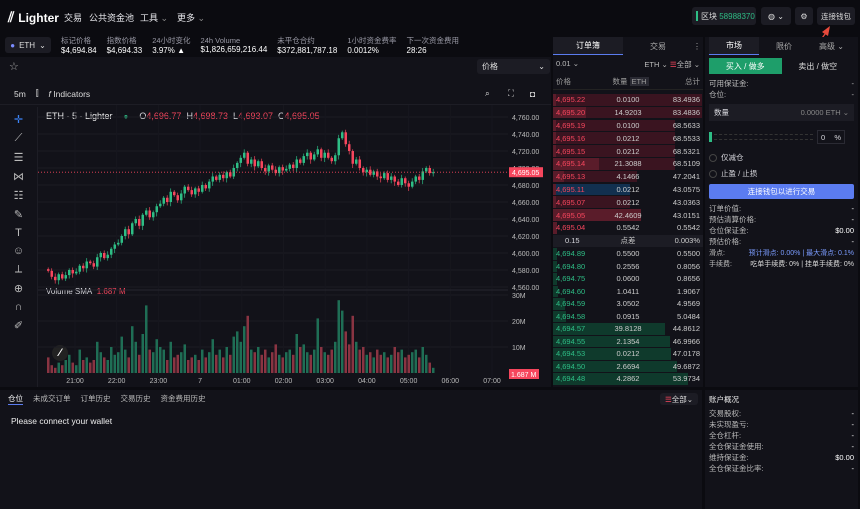  What do you see at coordinates (112, 18) in the screenshot?
I see `nav-pool: 公共资金池` at bounding box center [112, 18].